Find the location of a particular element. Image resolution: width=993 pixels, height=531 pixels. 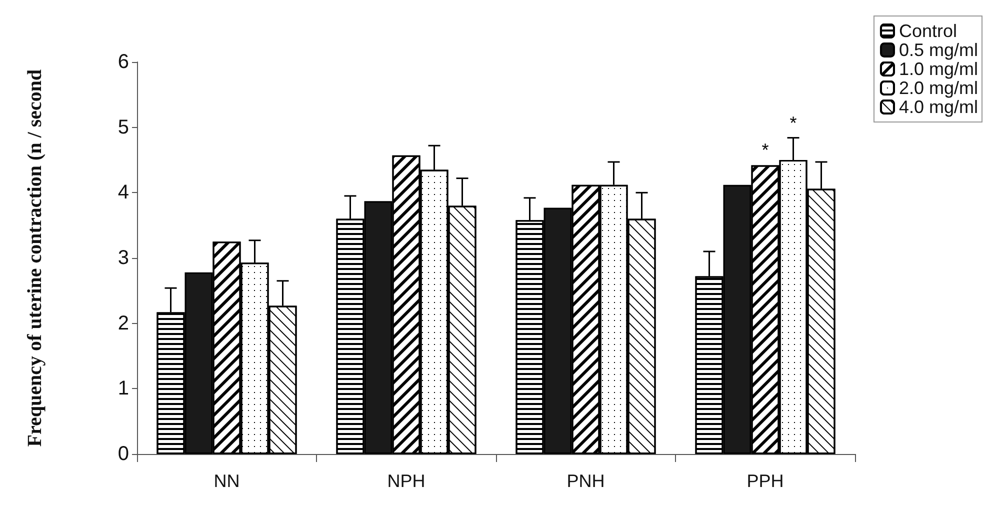

x-tick-label: PPH is located at coordinates (765, 481).